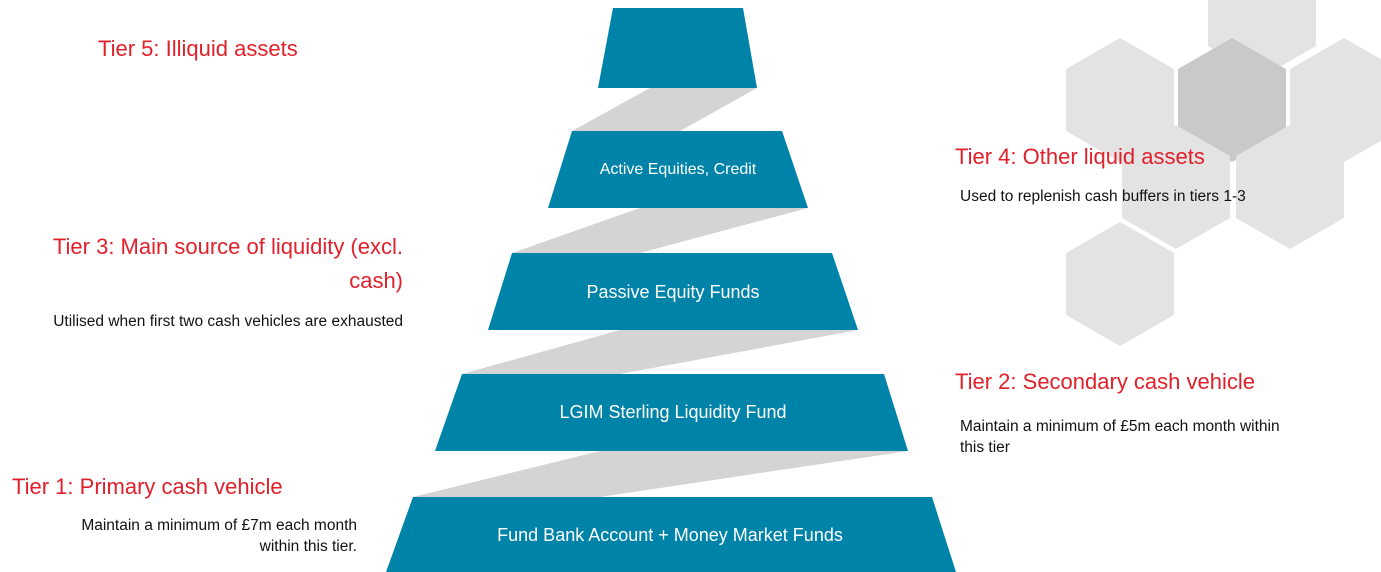  Describe the element at coordinates (1080, 156) in the screenshot. I see `tier-4-title: Tier 4: Other liquid assets` at that location.